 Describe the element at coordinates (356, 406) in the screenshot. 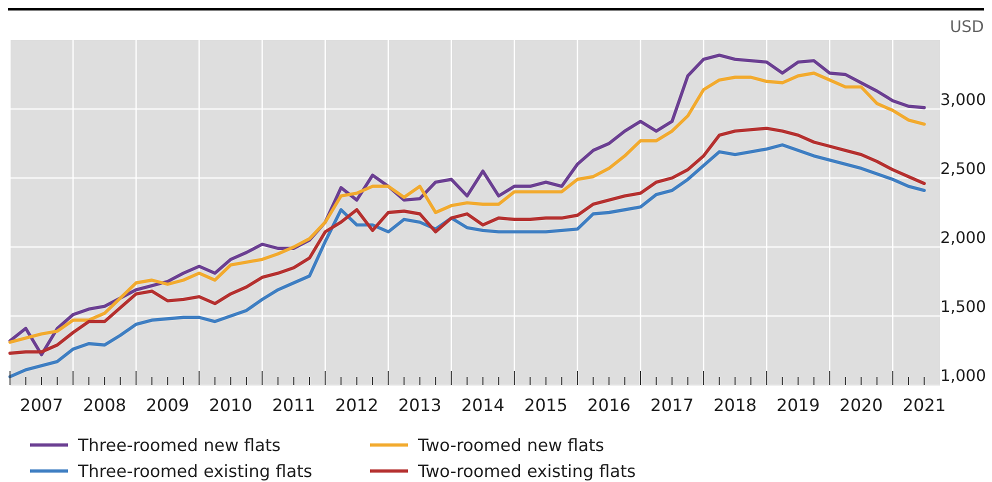

I see `x-tick-label: 2012` at that location.